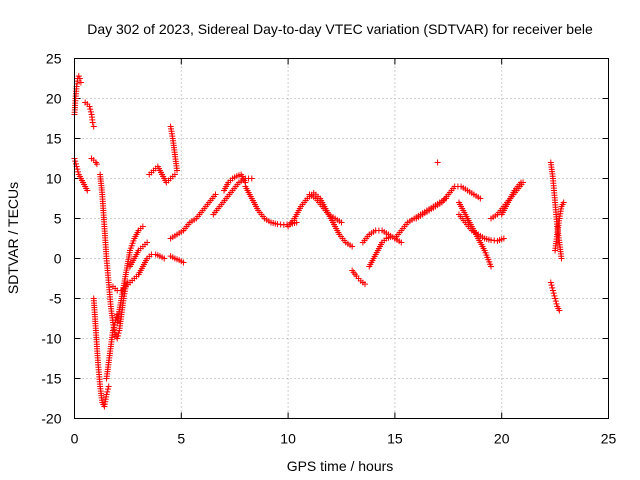 This screenshot has height=480, width=640. I want to click on y-tick-label: 5, so click(58, 219).